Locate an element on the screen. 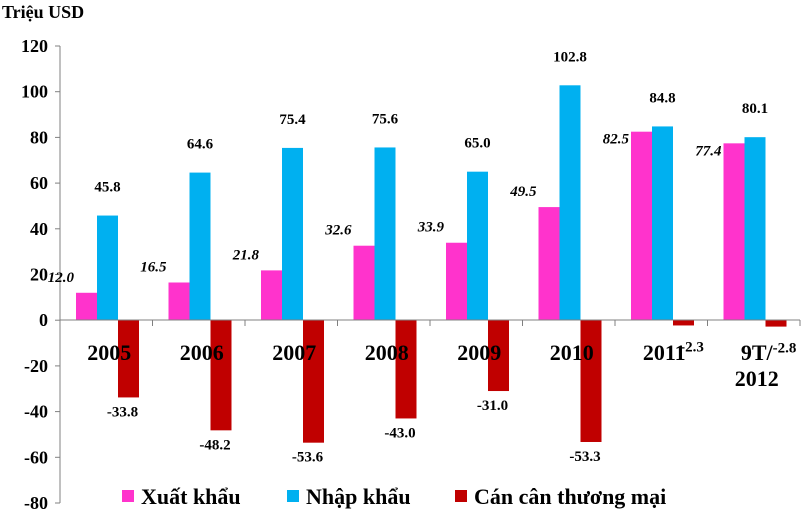  y-tick-label: -60 is located at coordinates (36, 457).